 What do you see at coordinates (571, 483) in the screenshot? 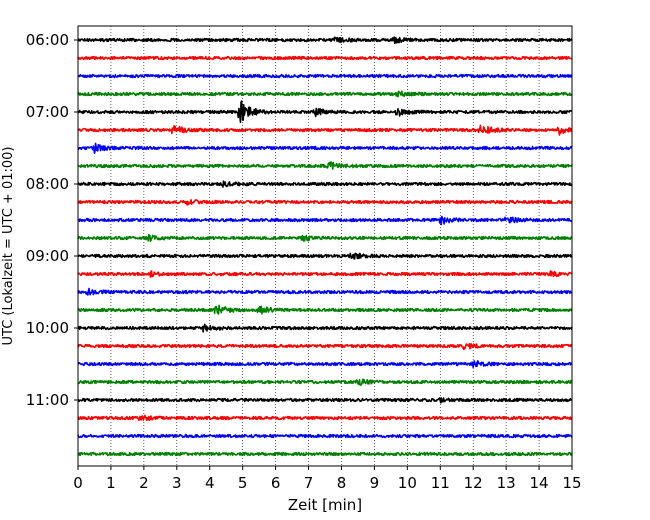
I see `x-tick-label: 15` at bounding box center [571, 483].